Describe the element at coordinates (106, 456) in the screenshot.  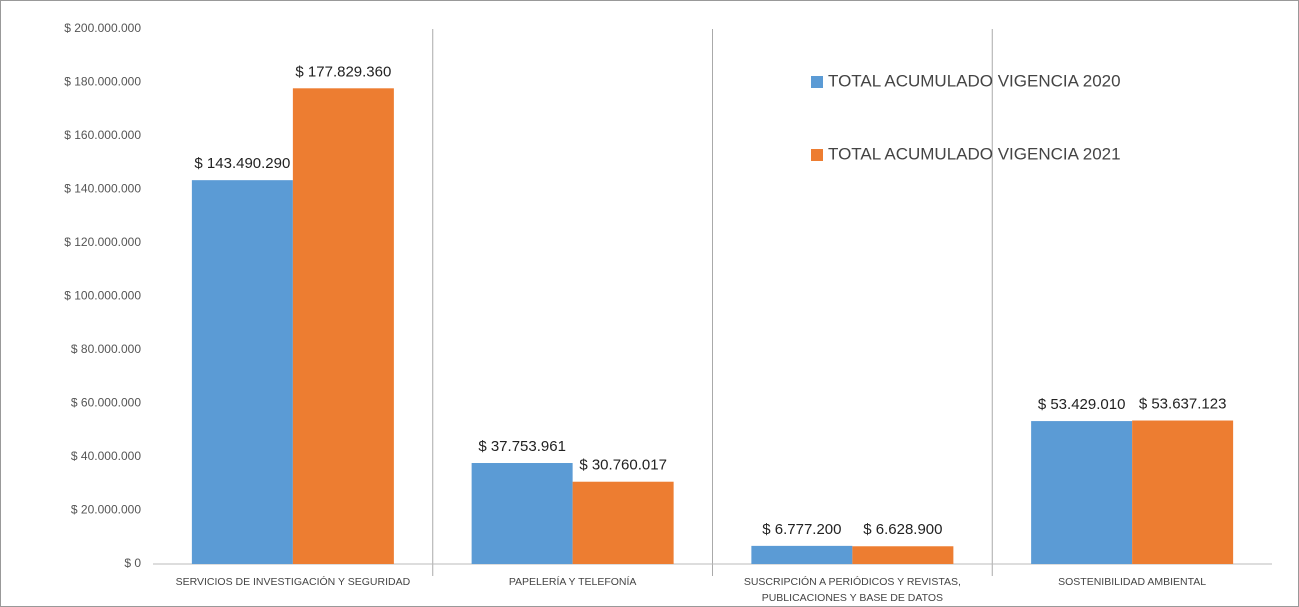
I see `y-tick-label: $ 40.000.000` at that location.